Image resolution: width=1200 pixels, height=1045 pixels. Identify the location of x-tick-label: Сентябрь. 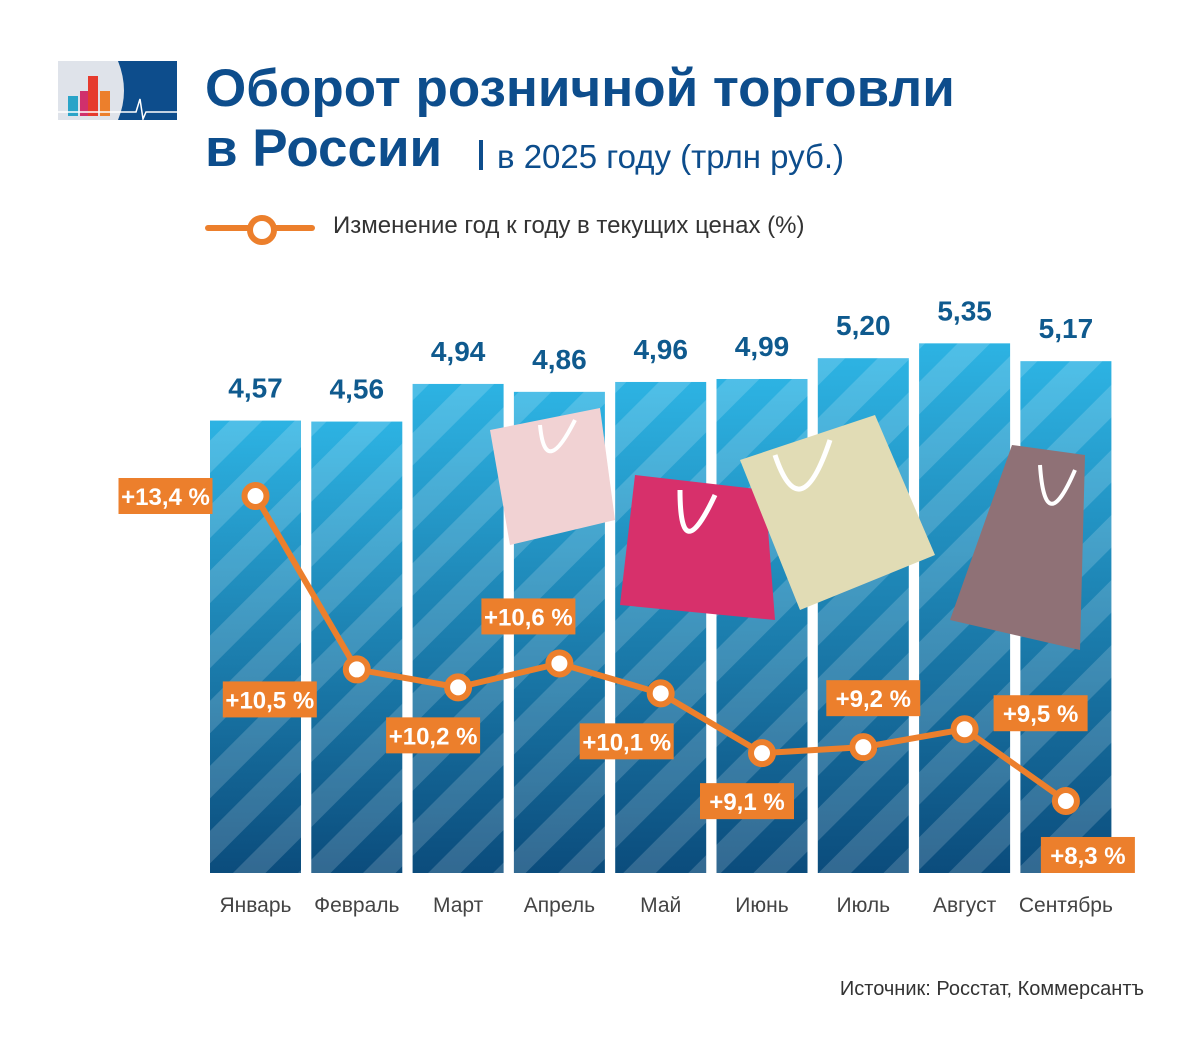
(1066, 905).